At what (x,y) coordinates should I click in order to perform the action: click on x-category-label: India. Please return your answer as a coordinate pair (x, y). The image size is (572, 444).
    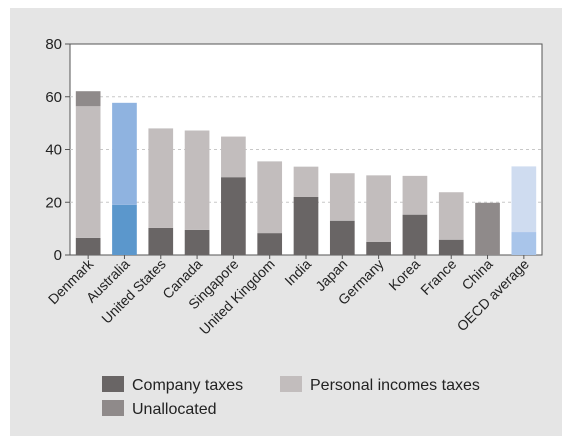
    Looking at the image, I should click on (297, 272).